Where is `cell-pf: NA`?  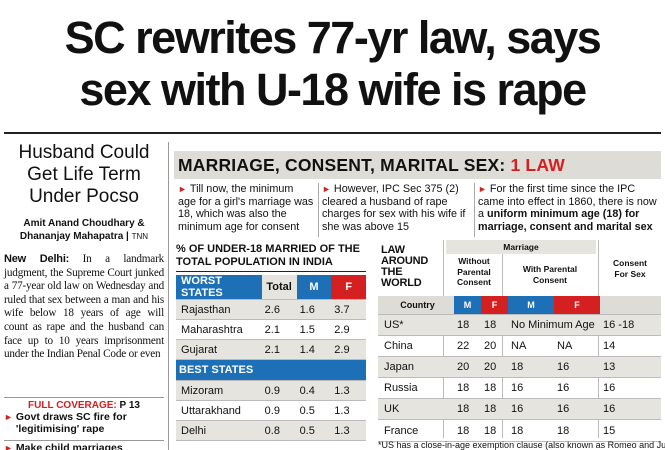
cell-pf: NA is located at coordinates (577, 346).